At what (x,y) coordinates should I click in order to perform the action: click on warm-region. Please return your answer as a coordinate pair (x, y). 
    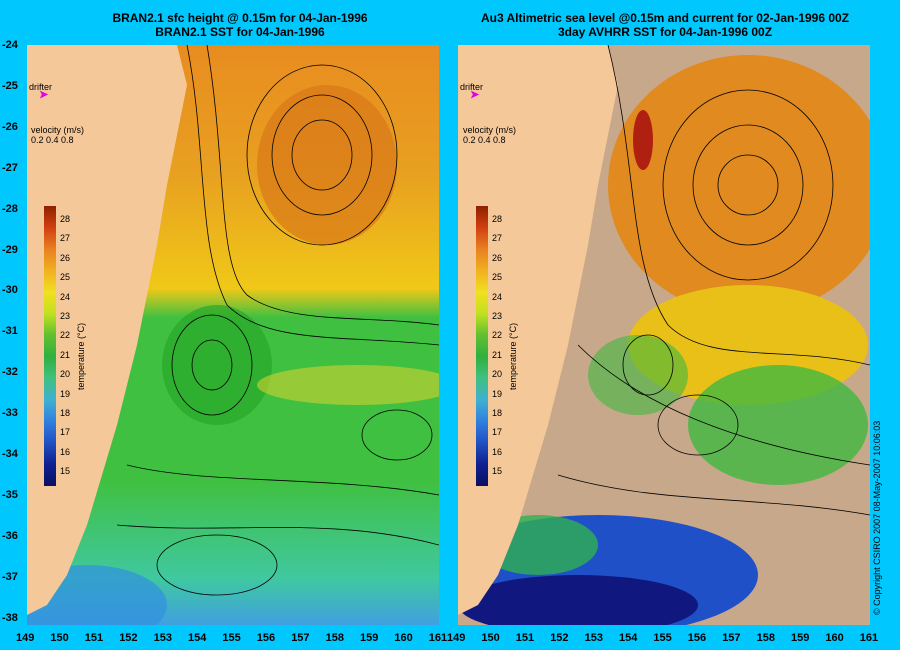
    Looking at the image, I should click on (739, 185).